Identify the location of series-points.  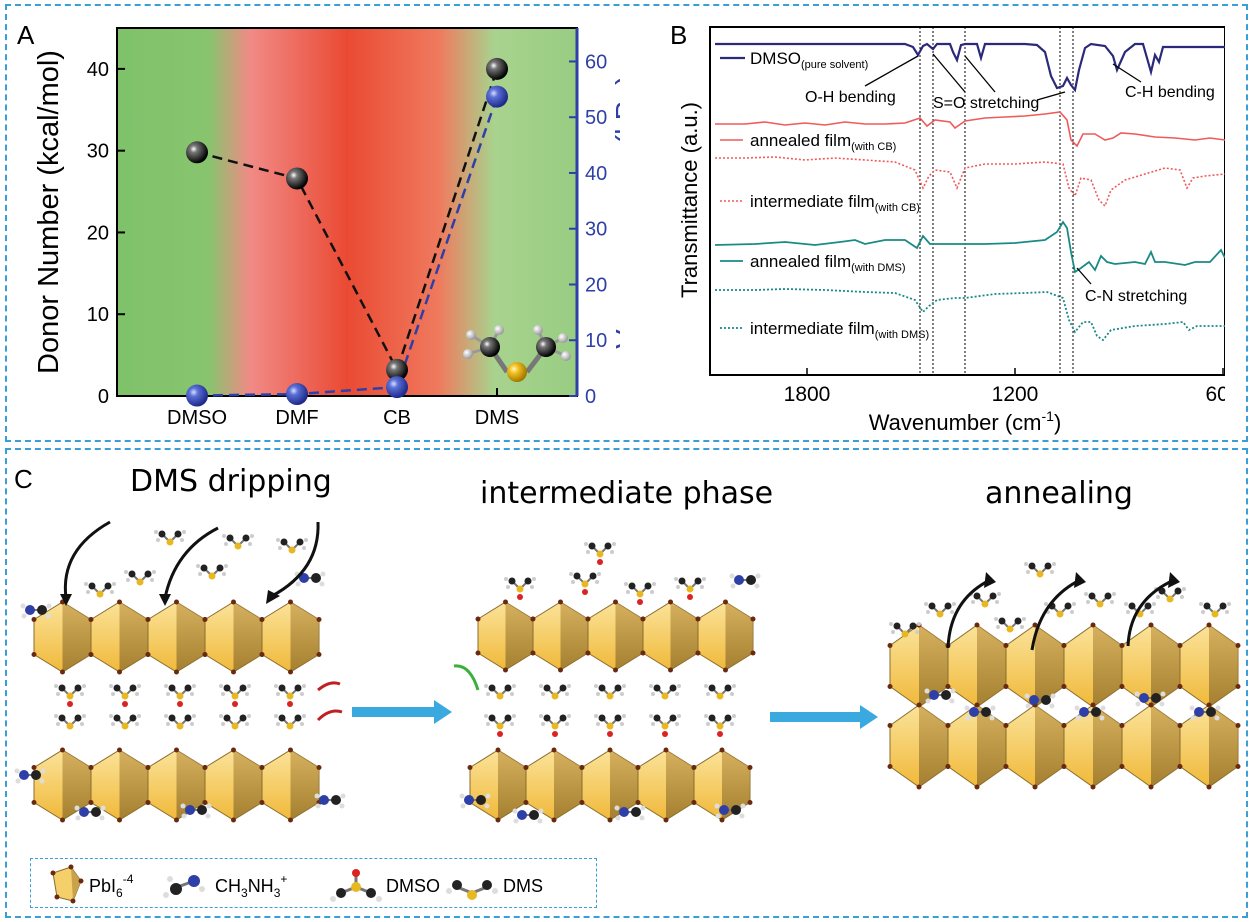
(347, 232).